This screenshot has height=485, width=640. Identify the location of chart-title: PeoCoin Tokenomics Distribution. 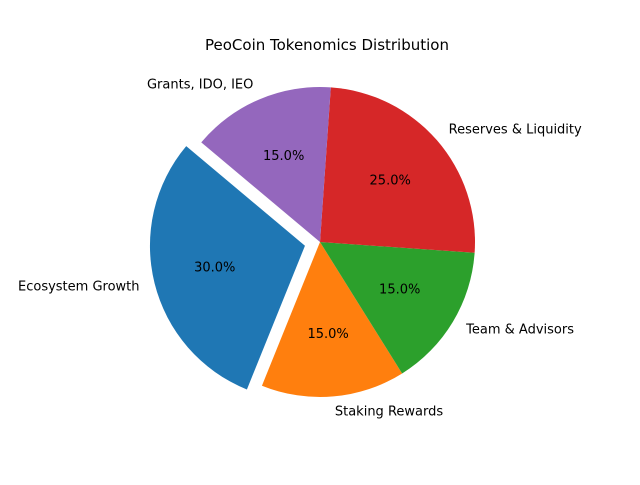
(327, 45).